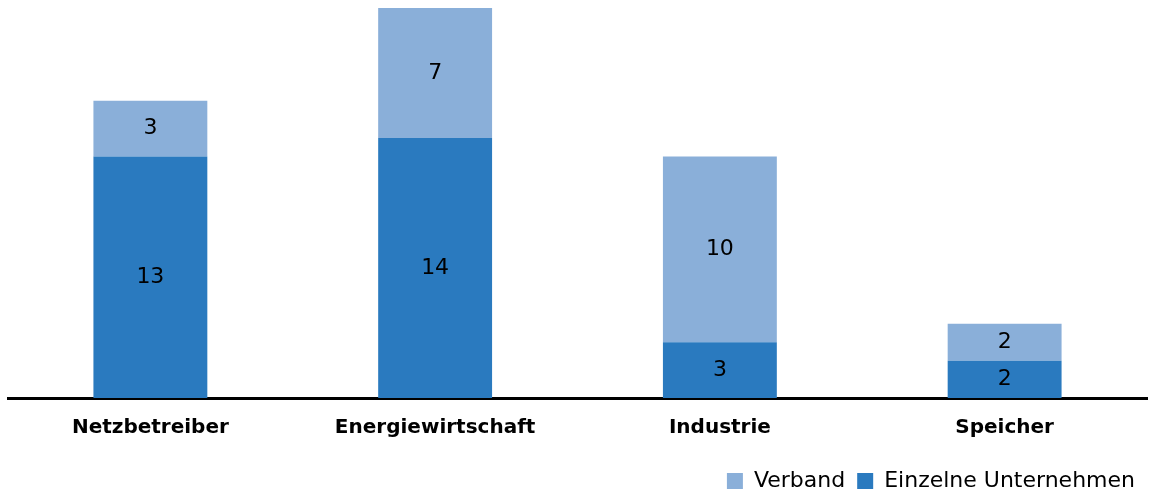  I want to click on data-label: 14, so click(435, 266).